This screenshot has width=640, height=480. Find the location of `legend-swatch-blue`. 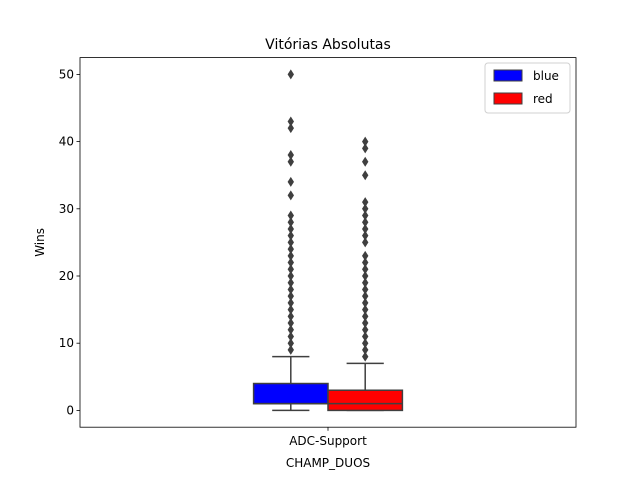

legend-swatch-blue is located at coordinates (508, 75).